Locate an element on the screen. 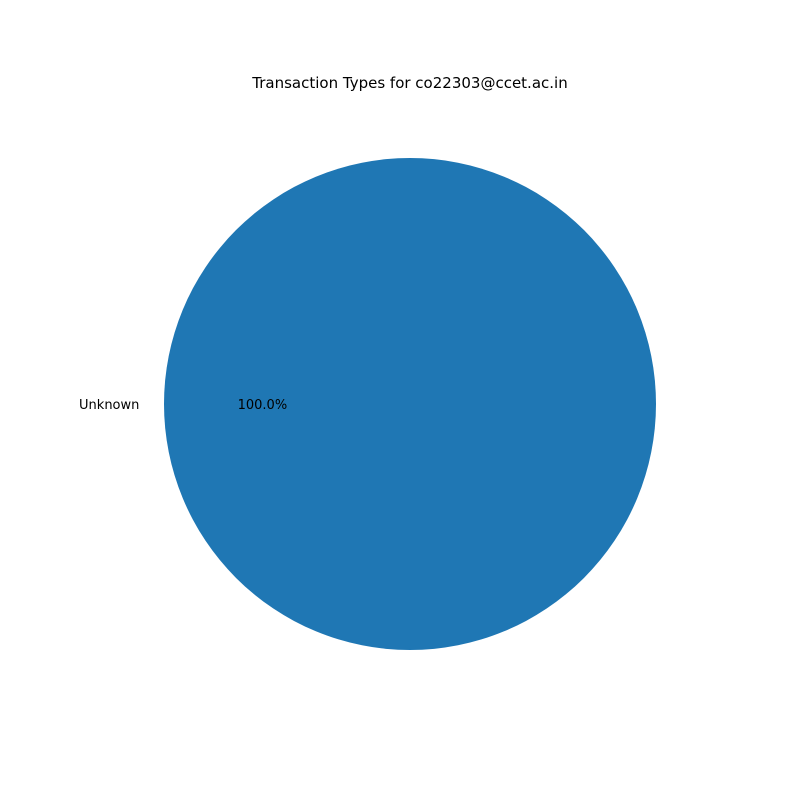 The width and height of the screenshot is (800, 800). pie-labels: Unknown 100.0% is located at coordinates (183, 405).